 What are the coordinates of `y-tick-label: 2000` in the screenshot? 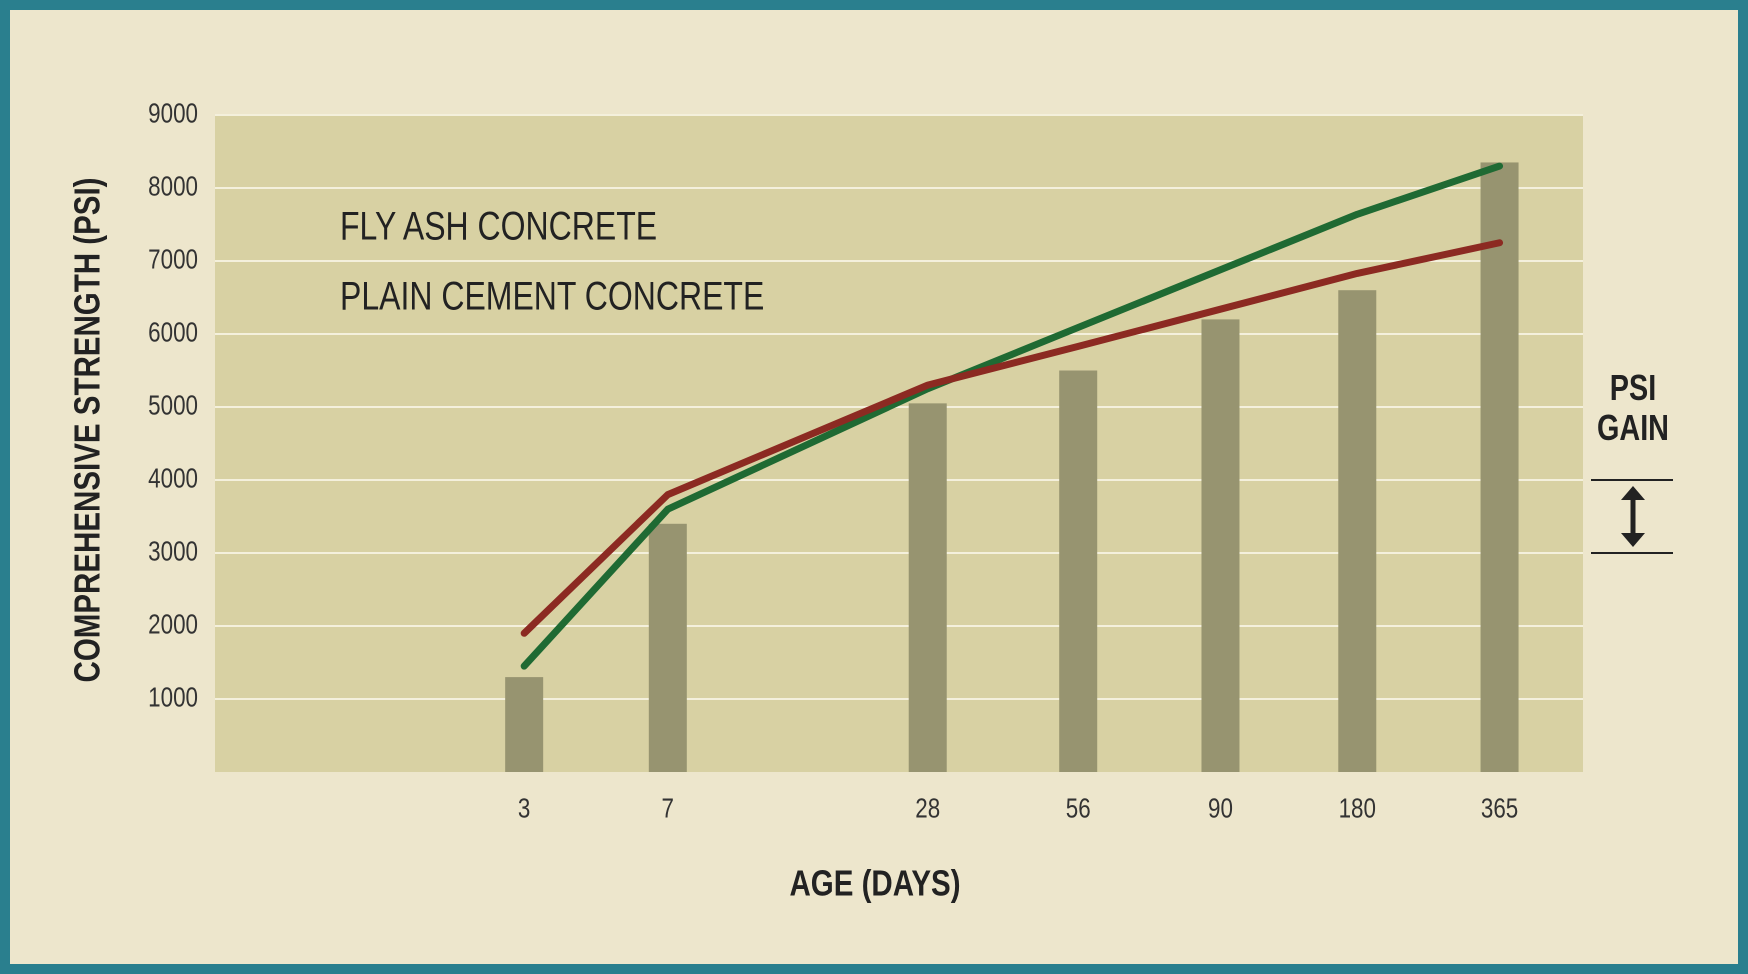 It's located at (173, 624).